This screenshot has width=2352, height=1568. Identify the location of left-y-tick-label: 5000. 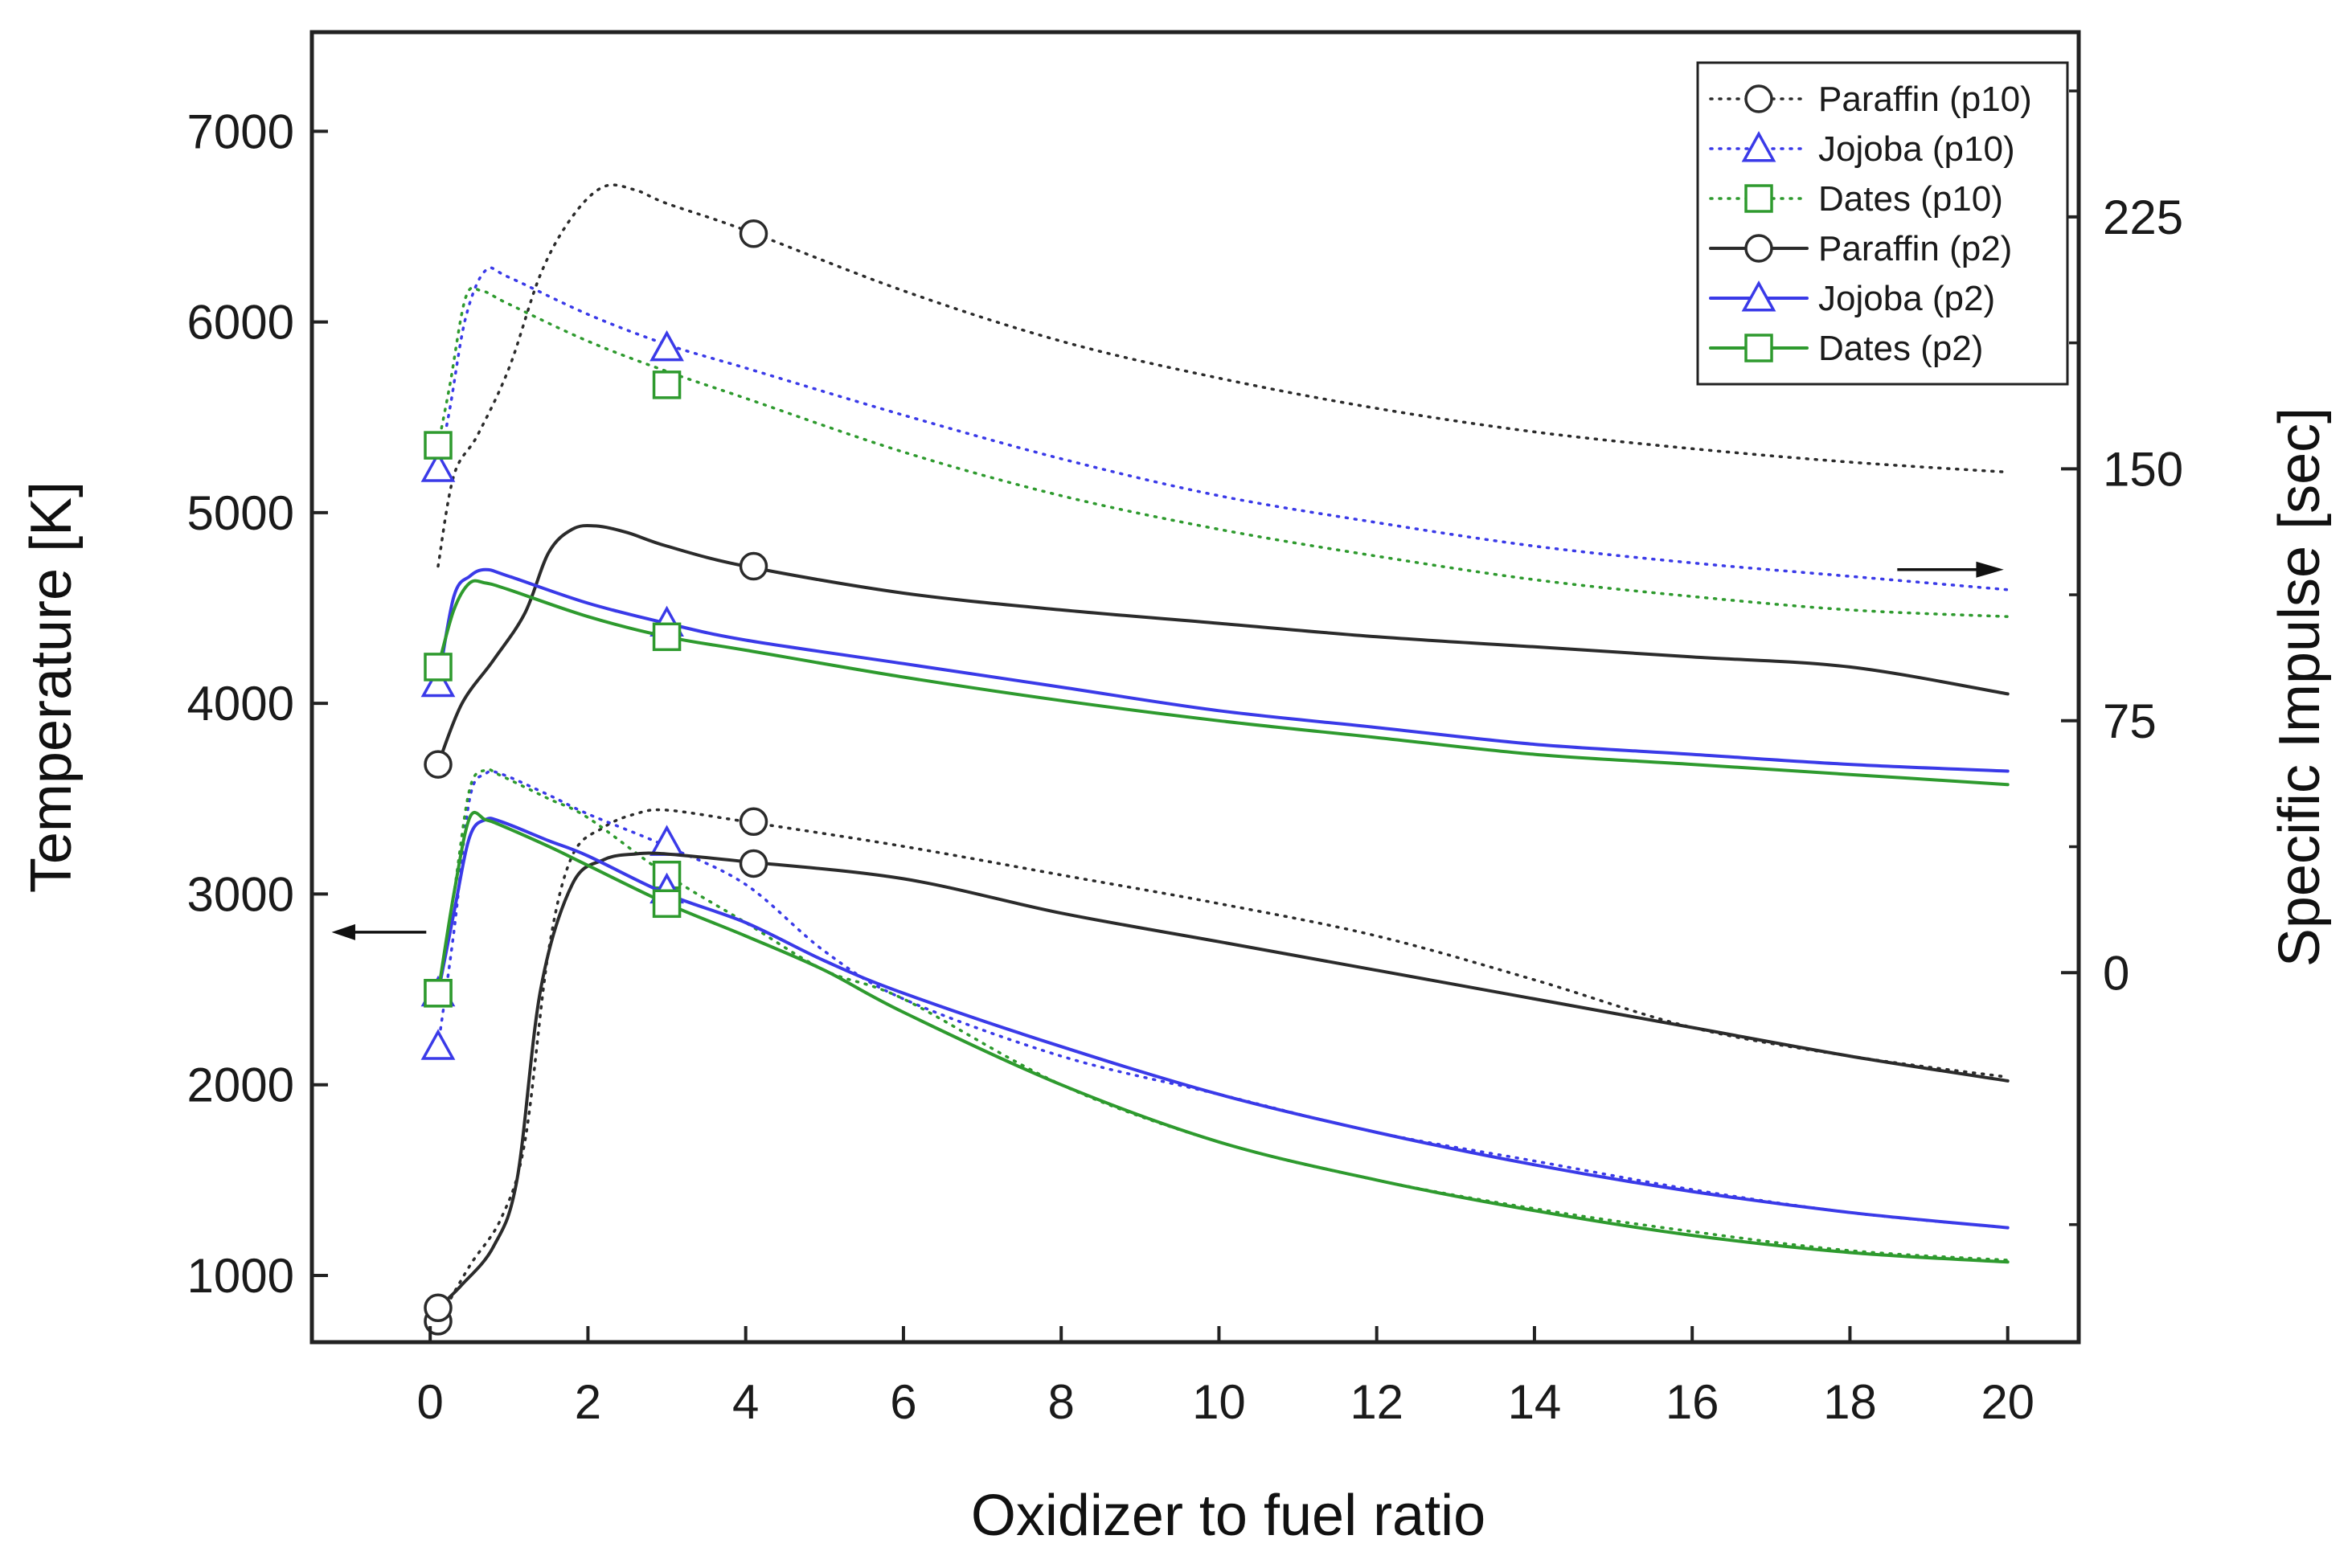
(241, 513).